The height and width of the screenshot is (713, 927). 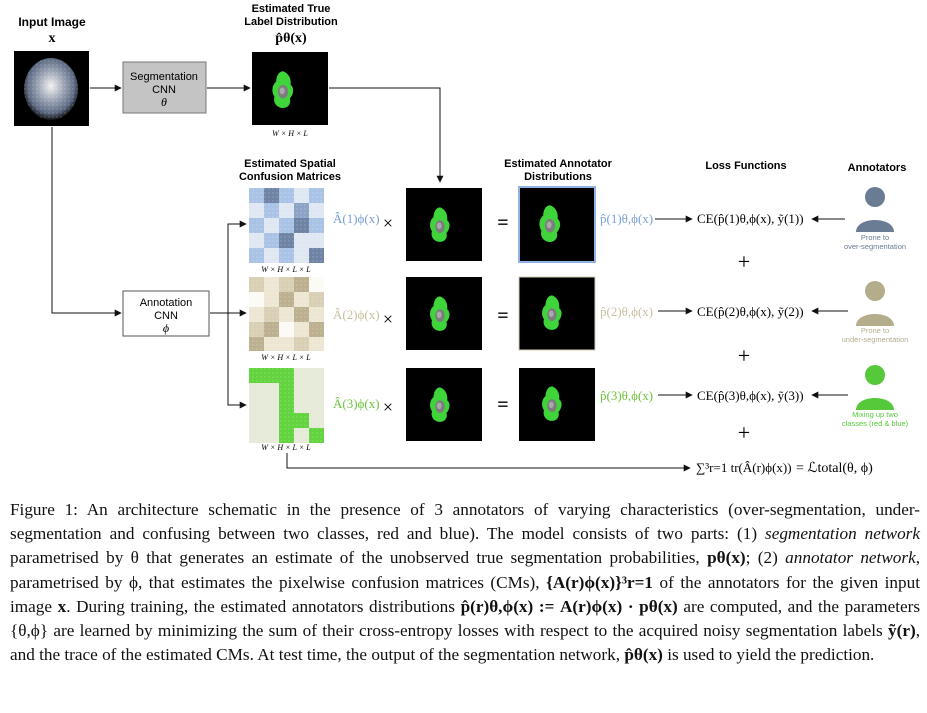 I want to click on cm-3-dims: W × H × L × L, so click(x=286, y=447).